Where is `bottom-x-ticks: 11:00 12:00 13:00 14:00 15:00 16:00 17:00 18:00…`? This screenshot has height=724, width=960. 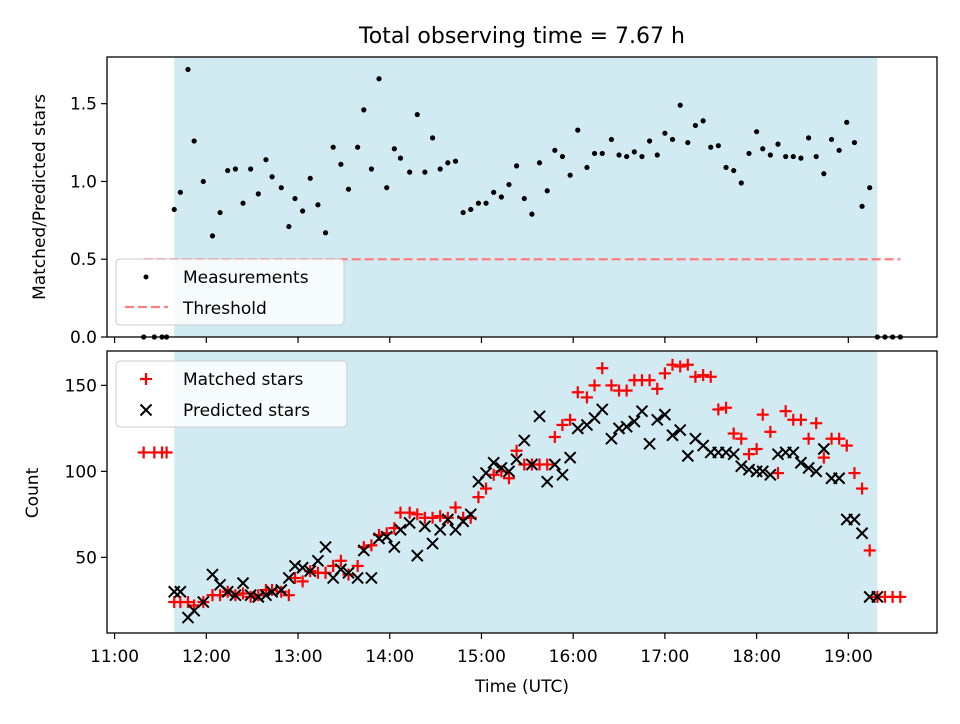
bottom-x-ticks: 11:00 12:00 13:00 14:00 15:00 16:00 17:00 18:00… is located at coordinates (481, 650).